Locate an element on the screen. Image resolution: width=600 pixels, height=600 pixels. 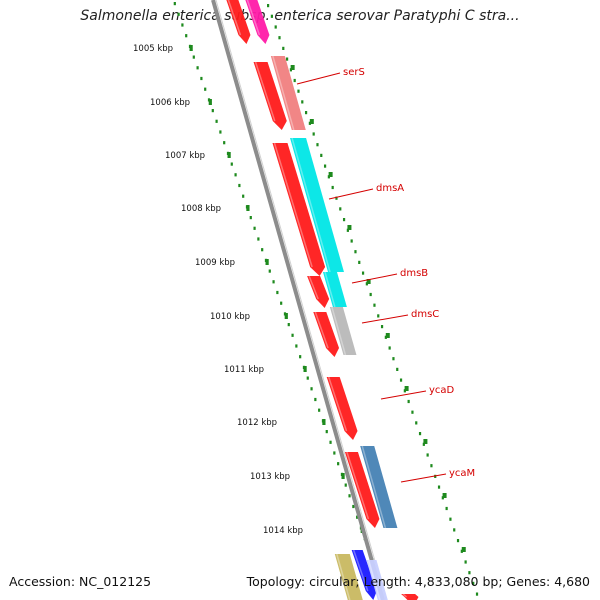
gene-arrow-magenta-shine is located at coordinates (253, 18).